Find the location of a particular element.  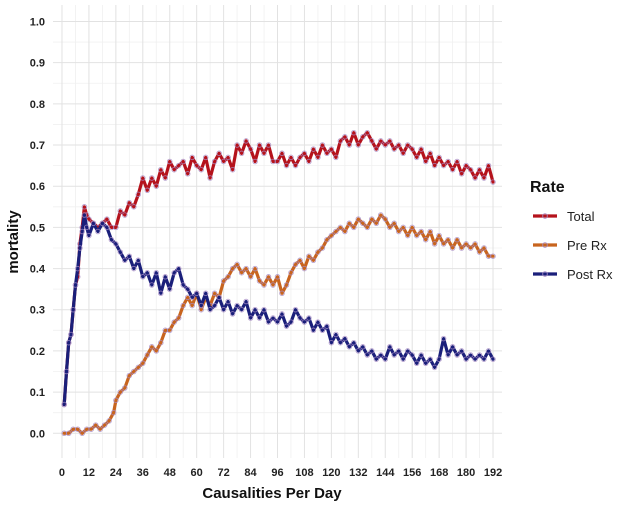

y-tick-label: 0.3 is located at coordinates (37, 311).